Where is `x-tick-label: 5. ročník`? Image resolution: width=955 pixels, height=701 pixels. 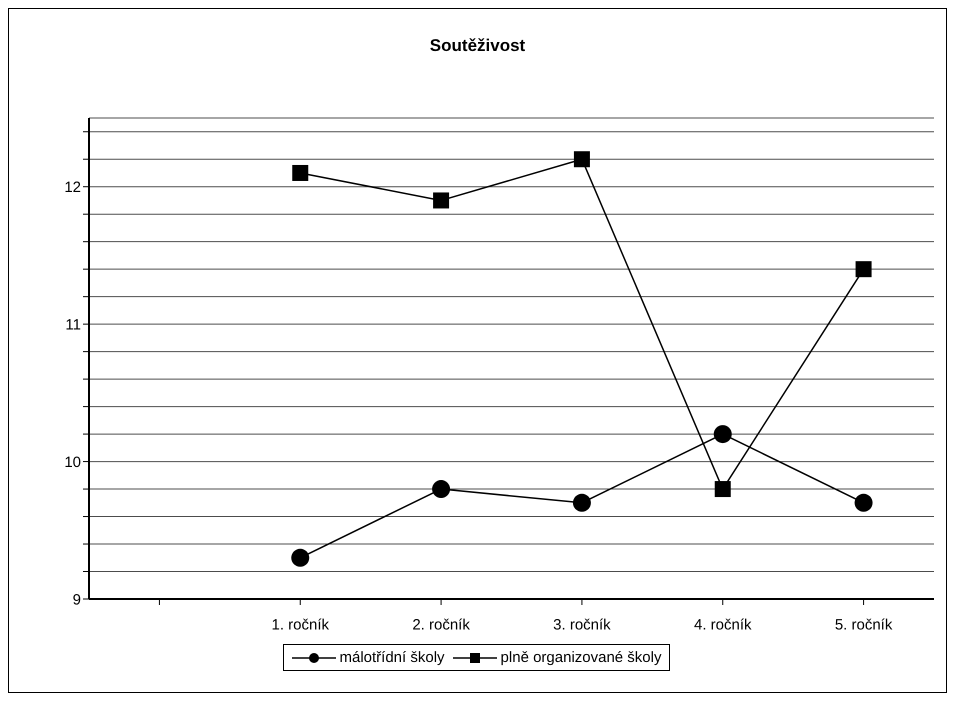 x-tick-label: 5. ročník is located at coordinates (863, 625).